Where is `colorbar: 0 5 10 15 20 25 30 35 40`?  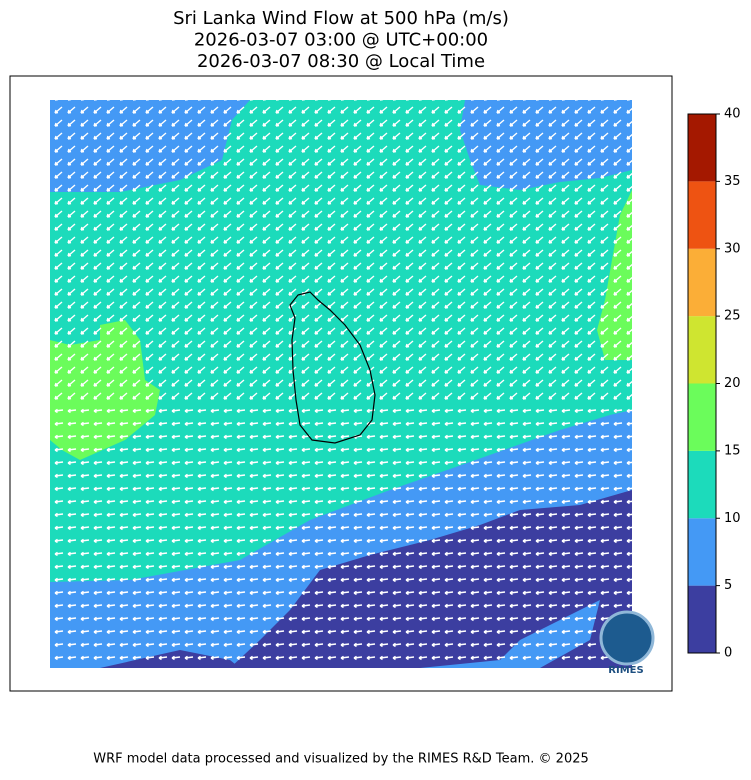 colorbar: 0 5 10 15 20 25 30 35 40 is located at coordinates (714, 384).